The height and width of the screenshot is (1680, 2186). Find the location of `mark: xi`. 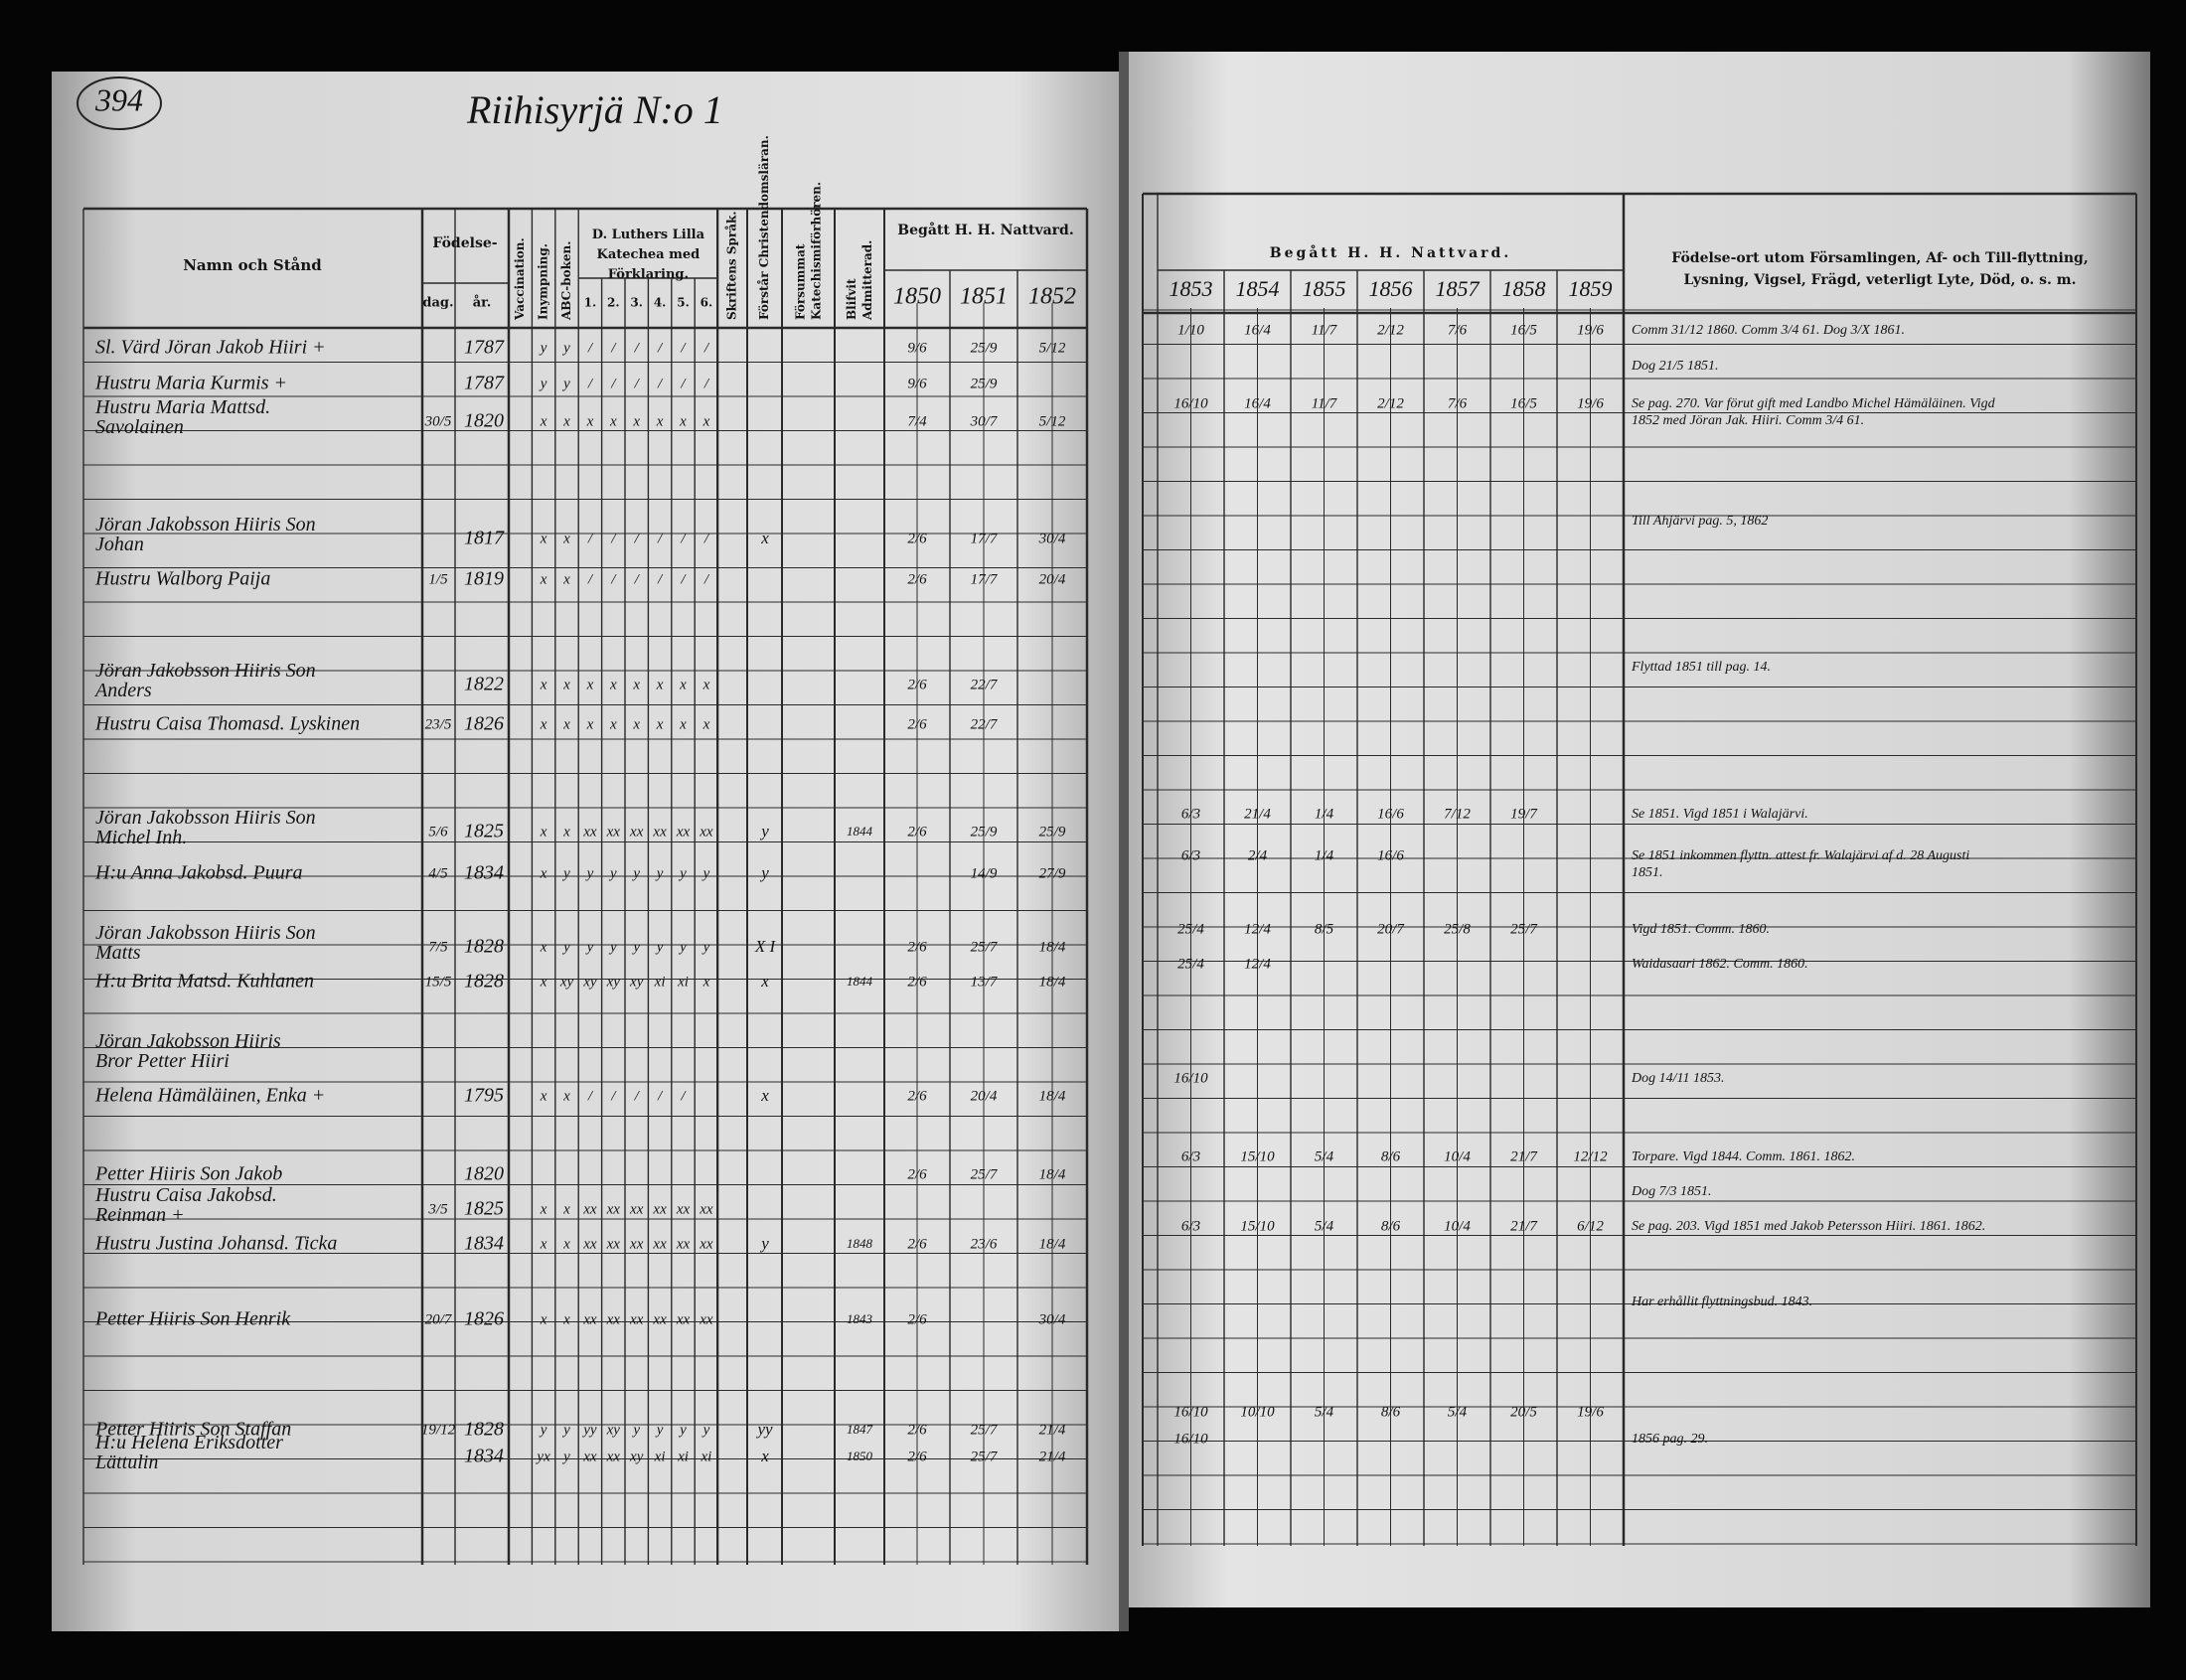

mark: xi is located at coordinates (660, 1456).